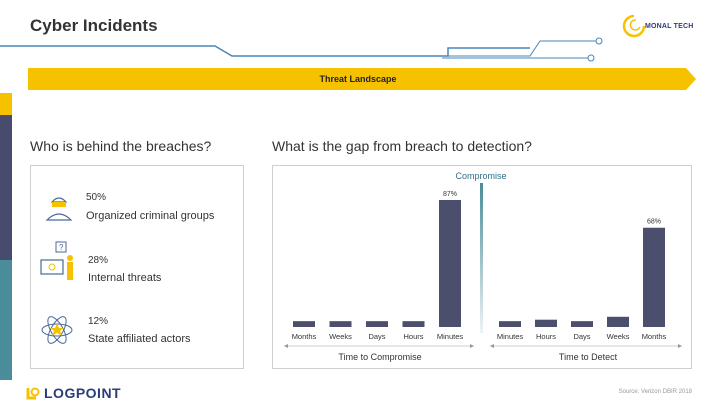  I want to click on bar-0-days, so click(377, 324).